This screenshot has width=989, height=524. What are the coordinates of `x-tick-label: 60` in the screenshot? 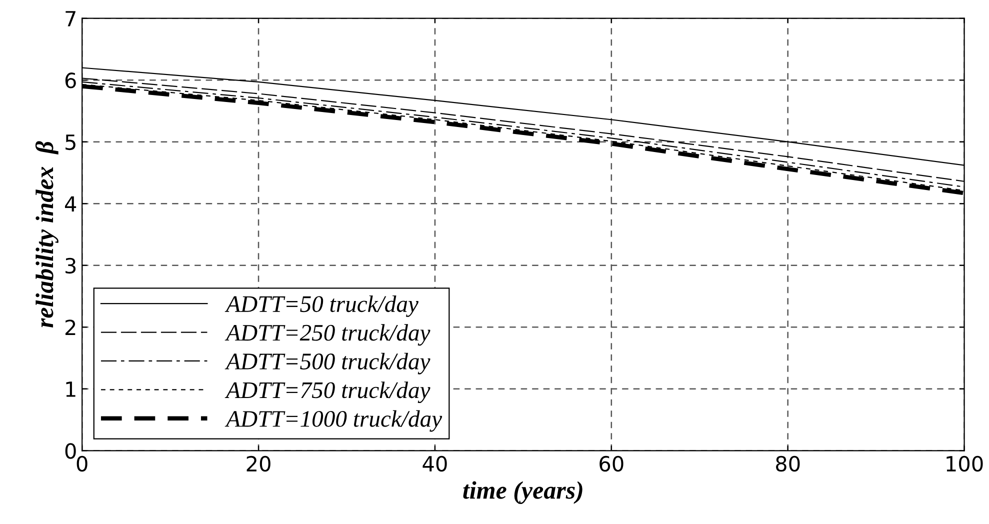 It's located at (612, 464).